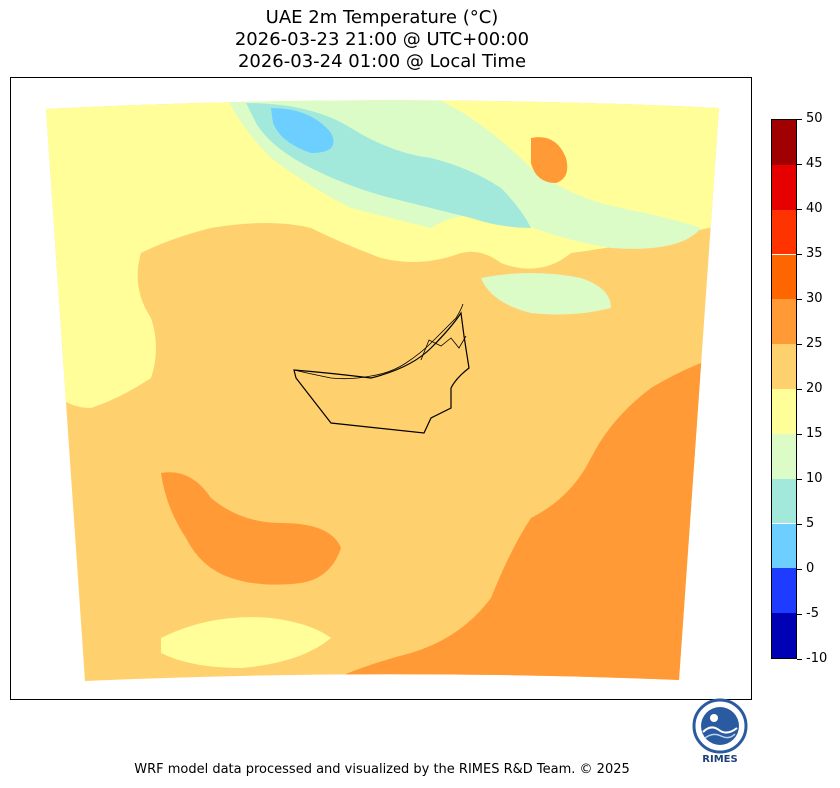  I want to click on colorbar-tick-label: 50, so click(814, 118).